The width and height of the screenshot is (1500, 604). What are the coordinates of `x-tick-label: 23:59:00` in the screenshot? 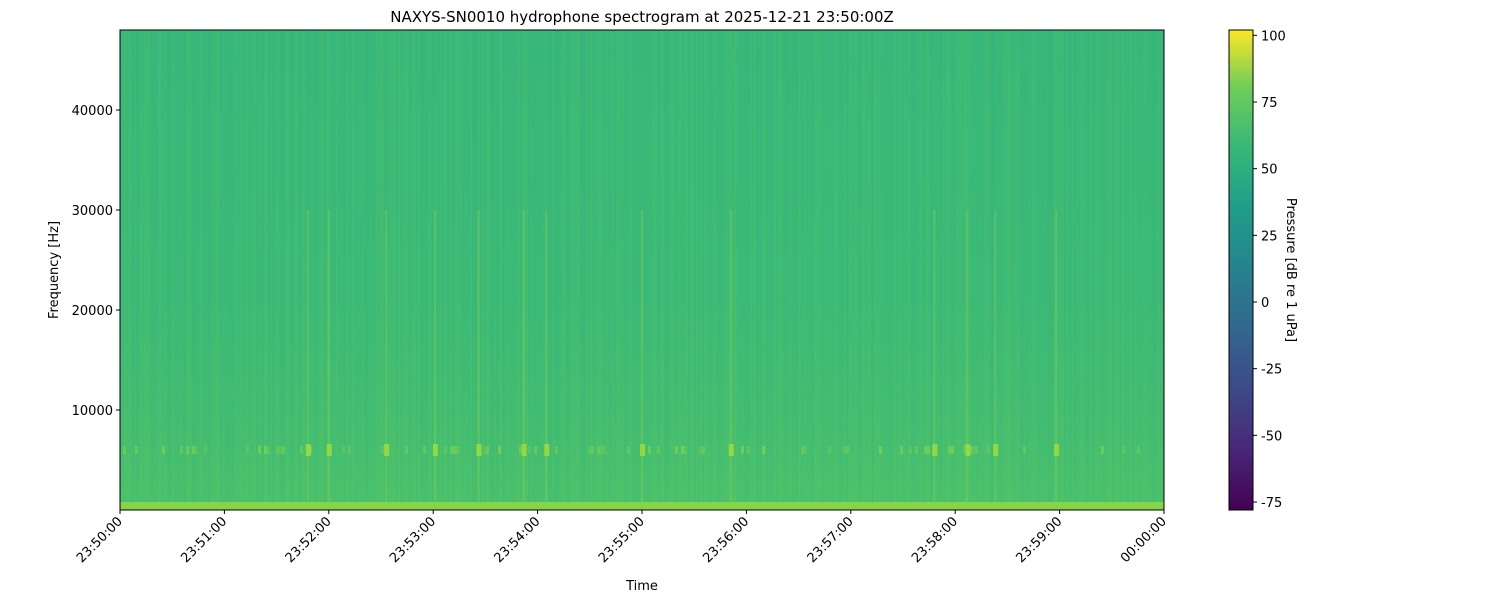 It's located at (1040, 540).